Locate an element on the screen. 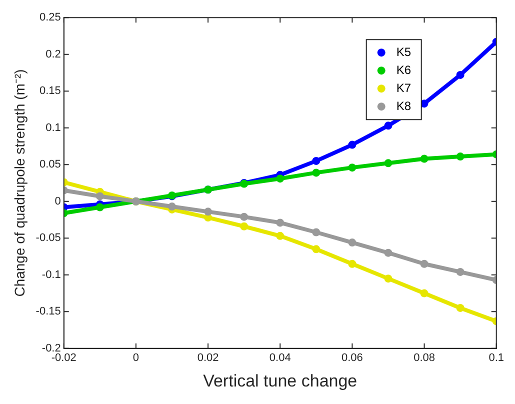  y-tick-label: 0.2 is located at coordinates (53, 54).